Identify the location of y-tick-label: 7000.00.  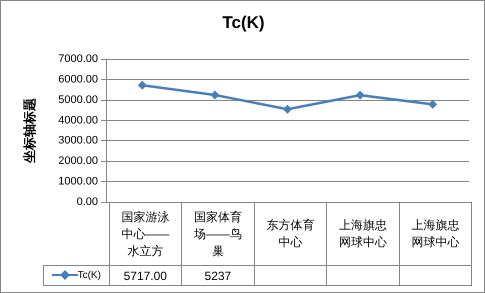
(78, 59).